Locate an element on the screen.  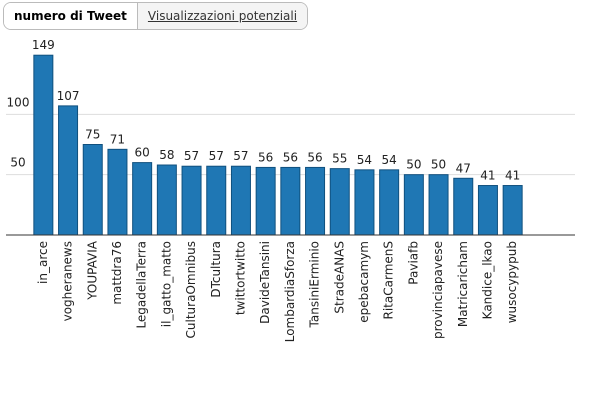
data-label: 55 is located at coordinates (339, 159).